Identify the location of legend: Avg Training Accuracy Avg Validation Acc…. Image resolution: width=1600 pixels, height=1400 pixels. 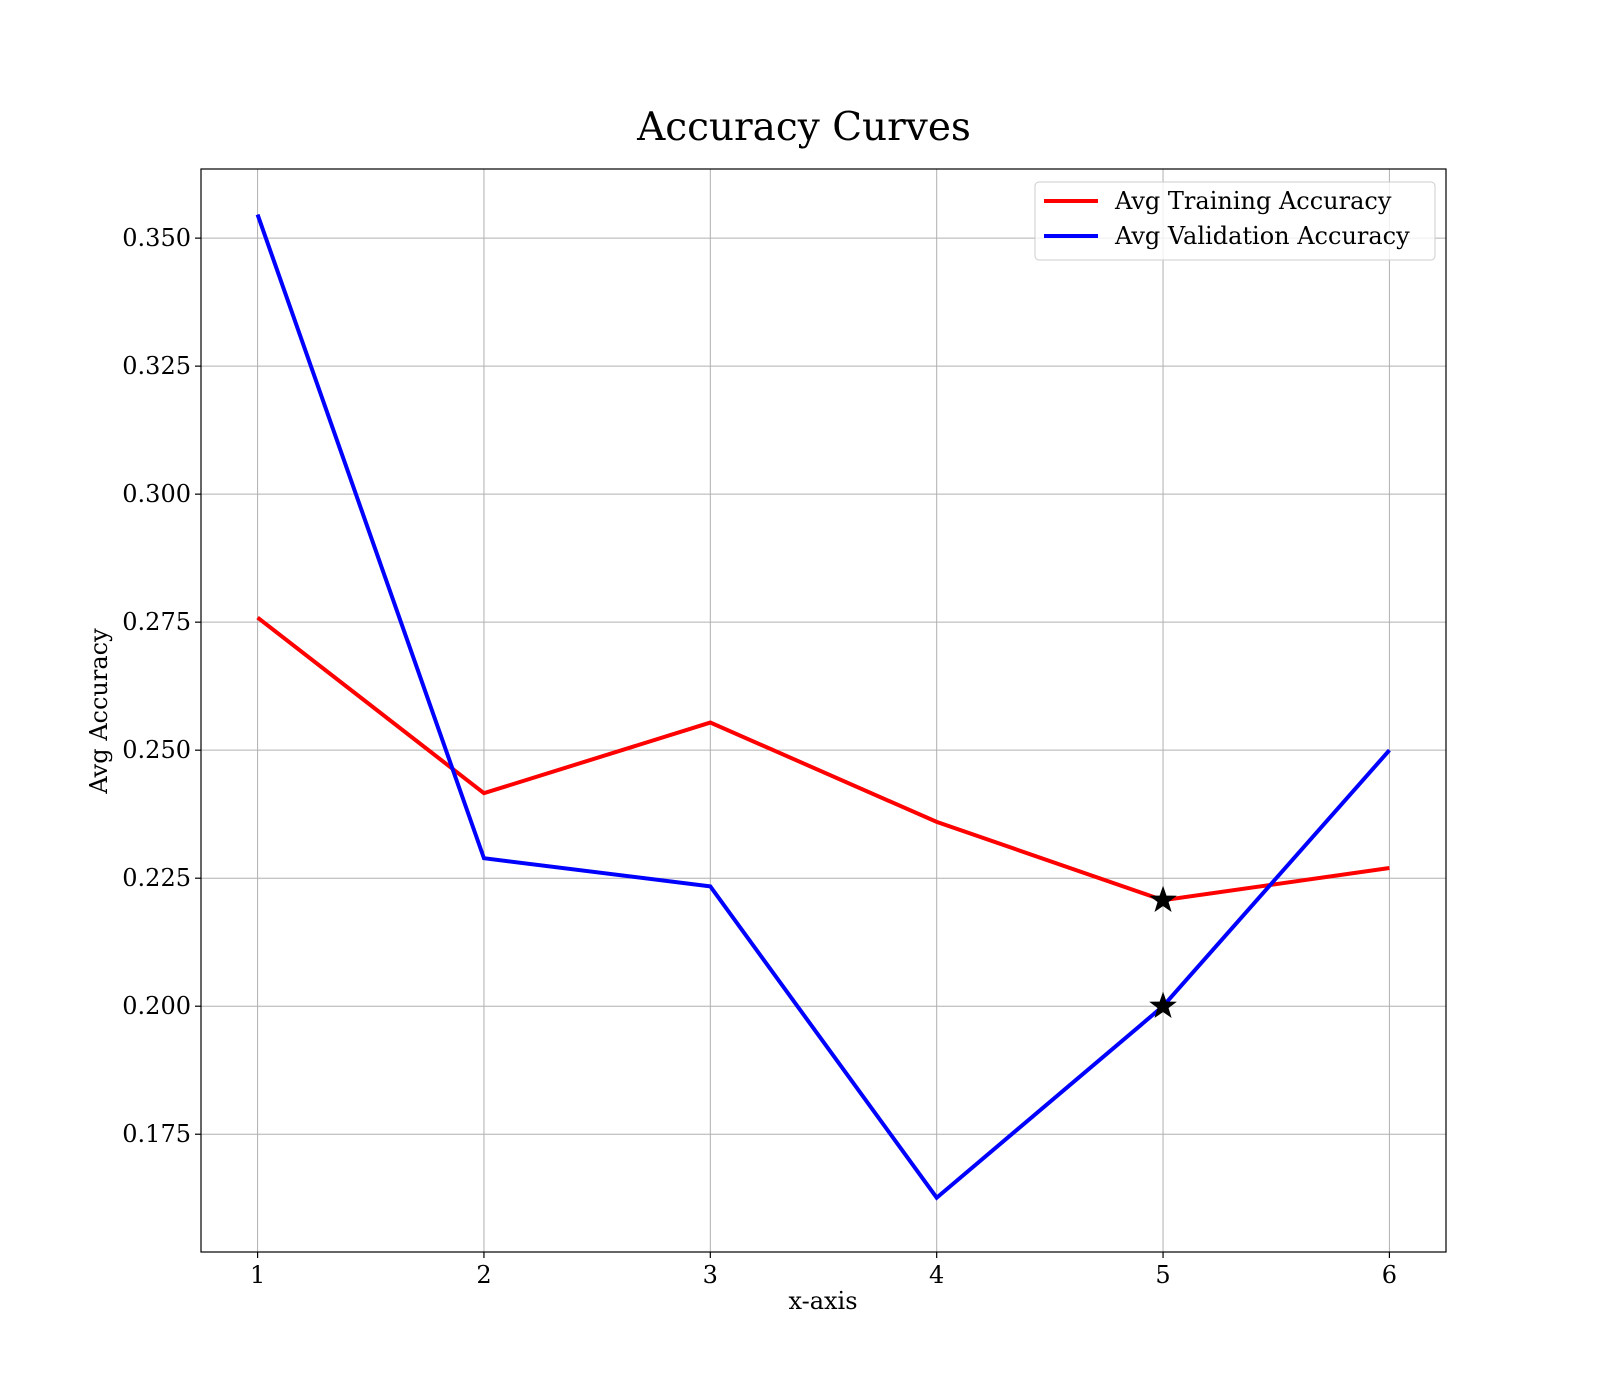
(1235, 221).